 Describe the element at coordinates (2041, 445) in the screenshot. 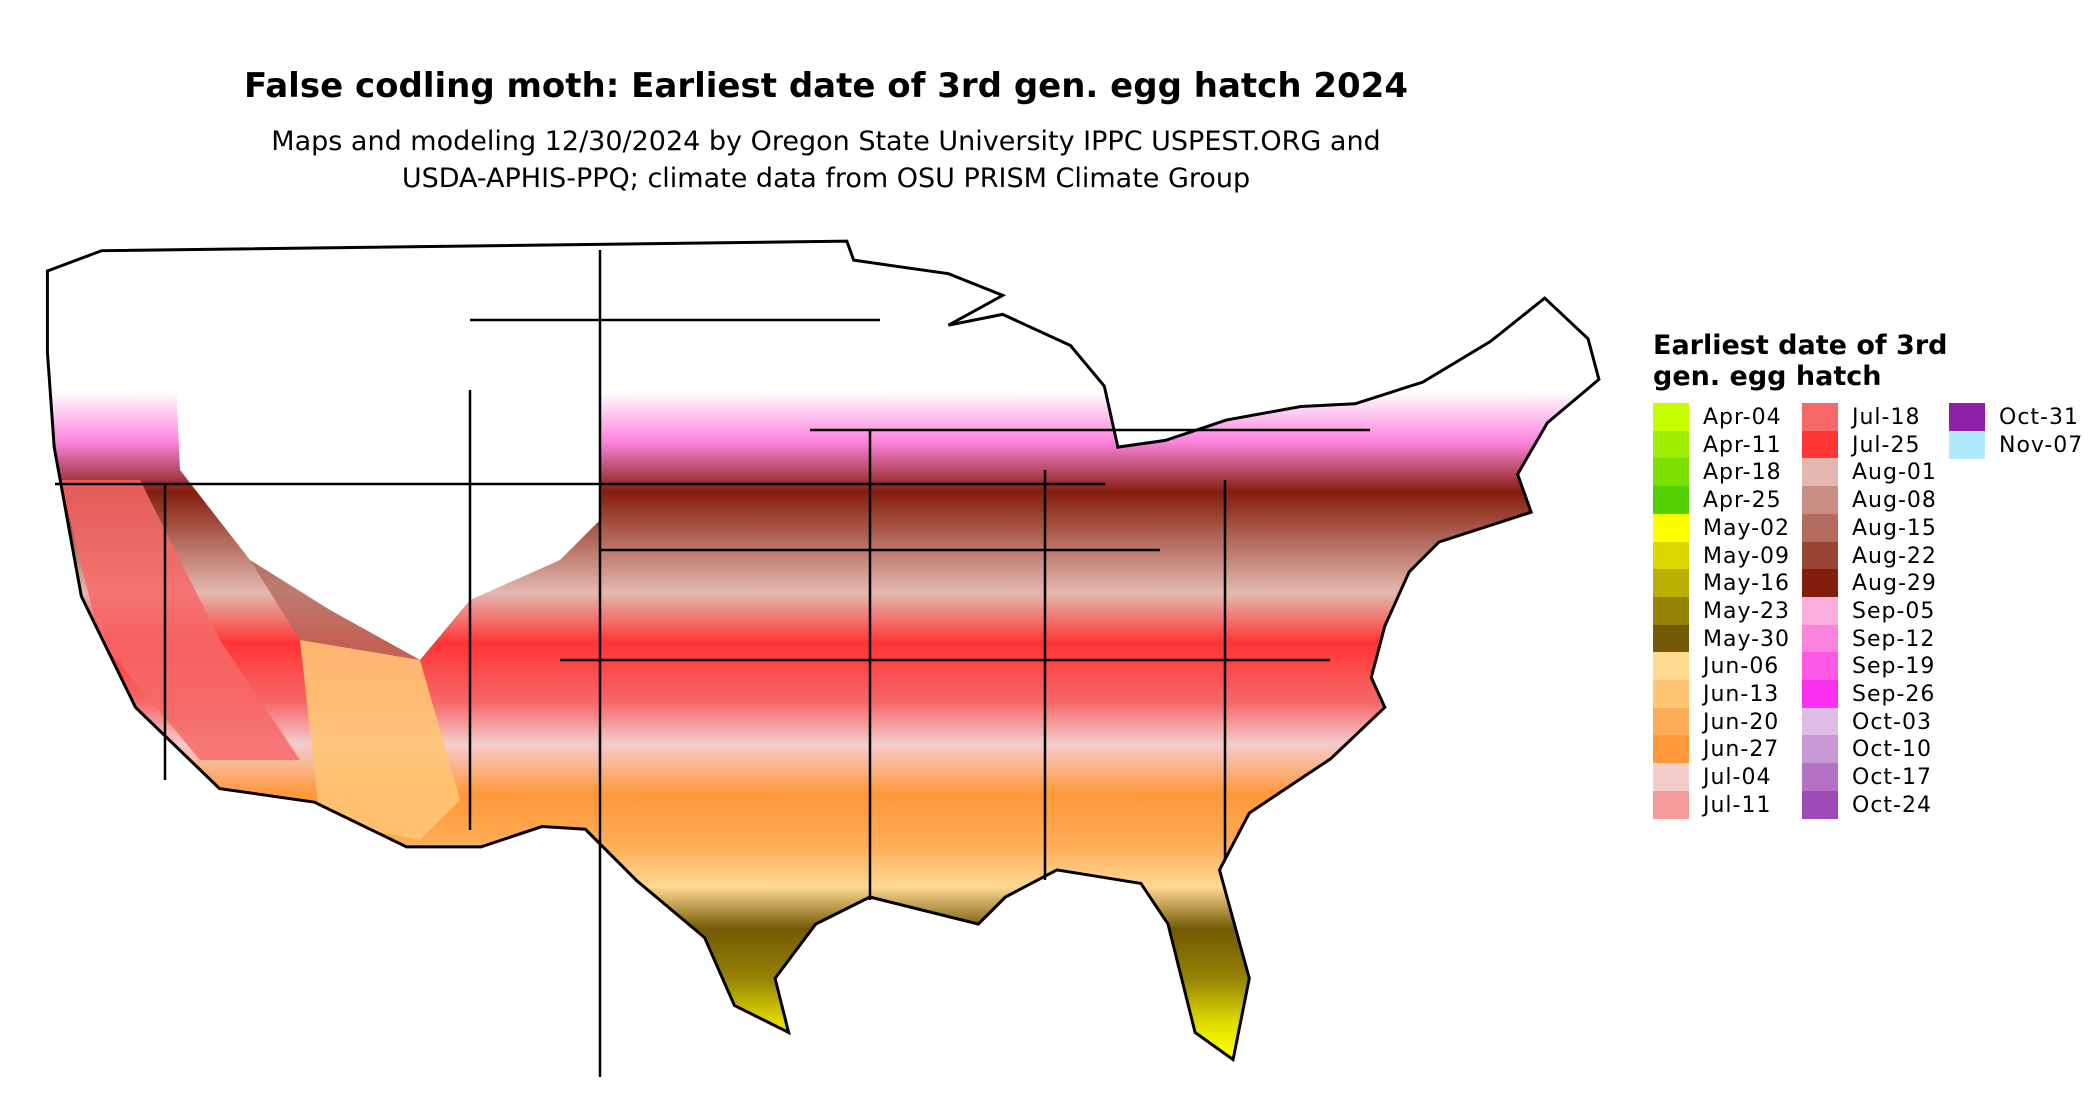

I see `legend-label: Nov-07` at that location.